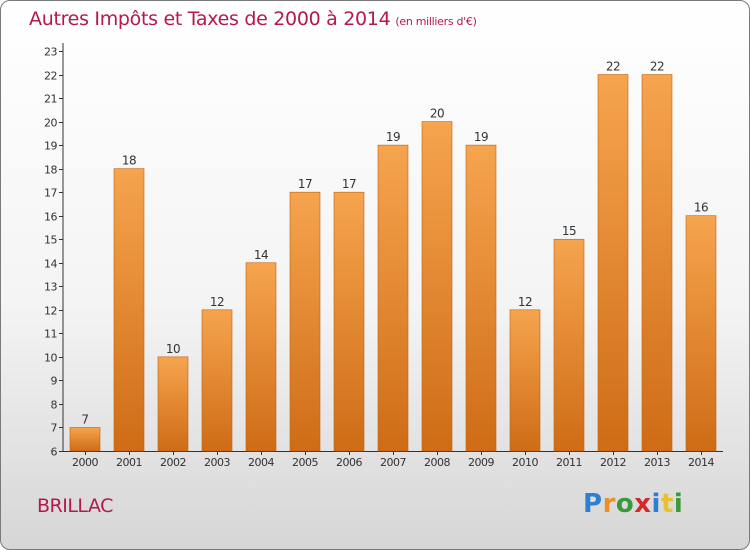  Describe the element at coordinates (349, 462) in the screenshot. I see `x-tick-label-2006: 2006` at that location.